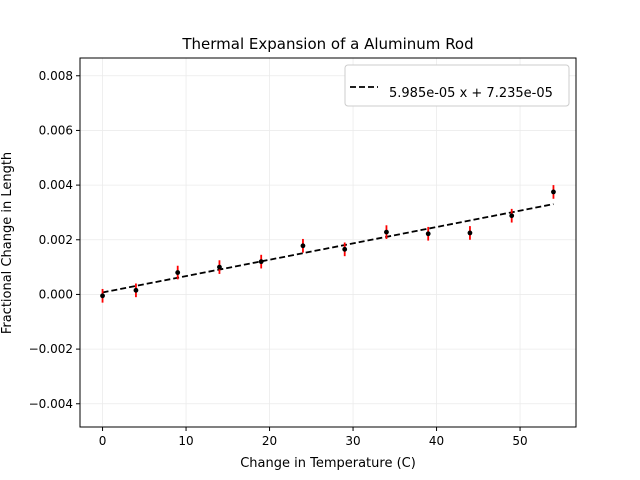 The width and height of the screenshot is (640, 480). What do you see at coordinates (7, 243) in the screenshot?
I see `y-axis-label: Fractional Change in Length` at bounding box center [7, 243].